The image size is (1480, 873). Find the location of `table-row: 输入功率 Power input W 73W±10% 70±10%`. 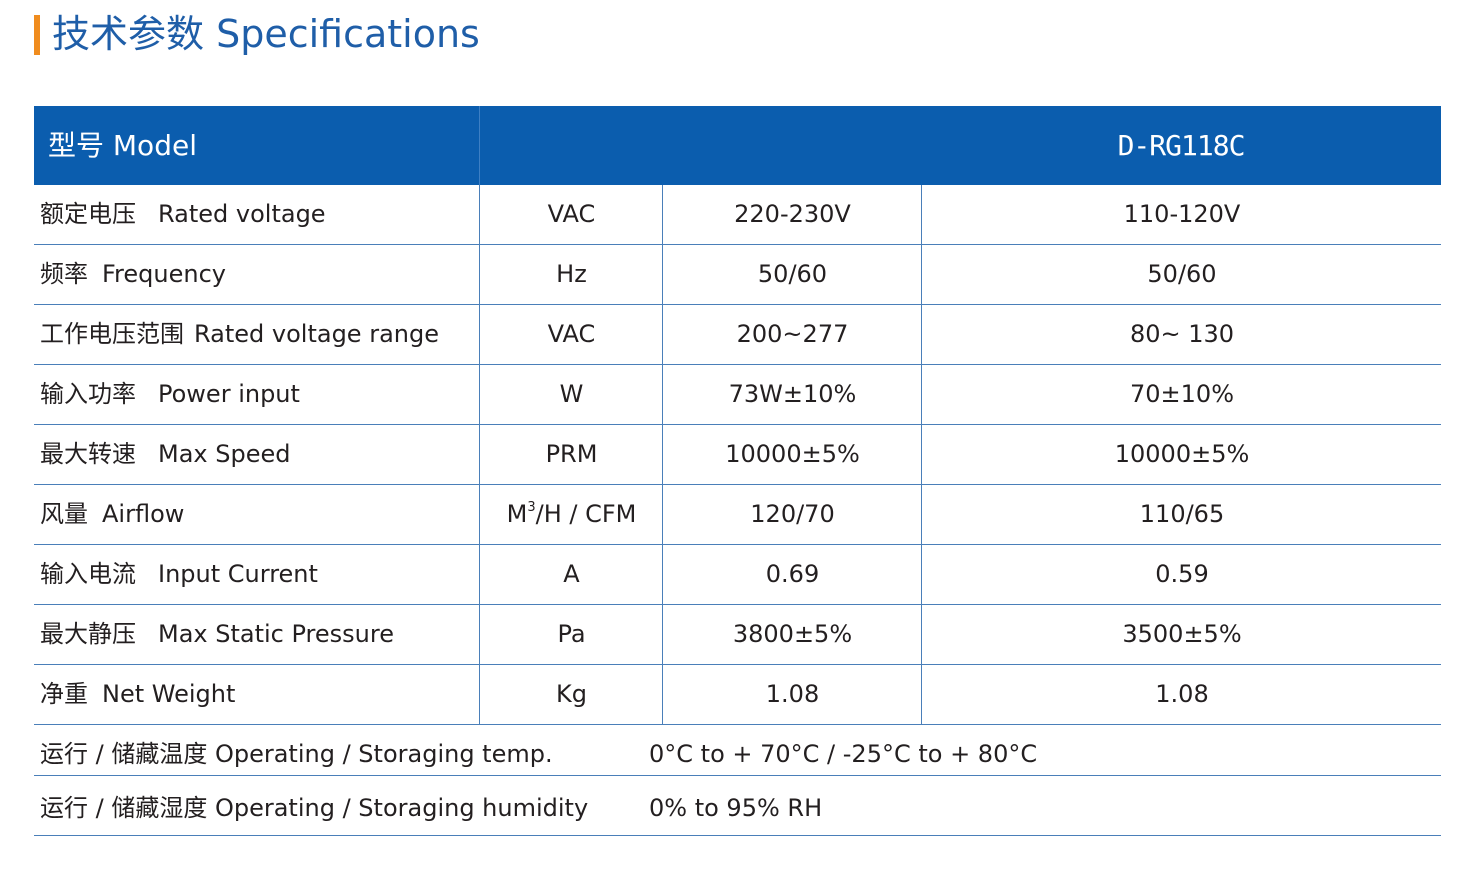

table-row: 输入功率 Power input W 73W±10% 70±10% is located at coordinates (737, 395).